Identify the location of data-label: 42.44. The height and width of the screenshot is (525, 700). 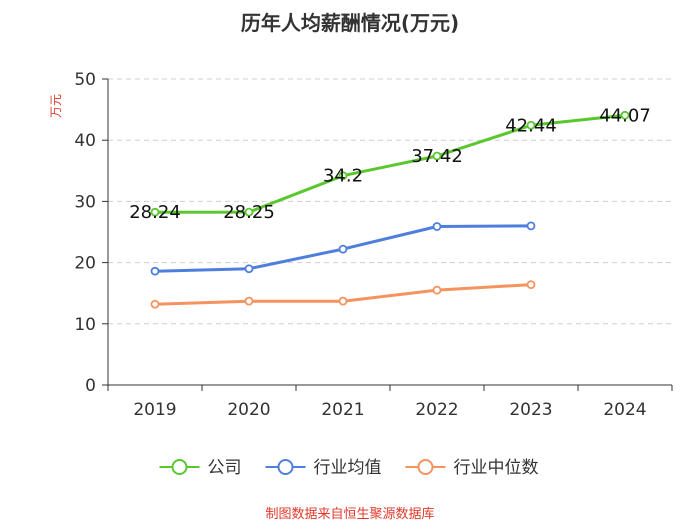
(531, 125).